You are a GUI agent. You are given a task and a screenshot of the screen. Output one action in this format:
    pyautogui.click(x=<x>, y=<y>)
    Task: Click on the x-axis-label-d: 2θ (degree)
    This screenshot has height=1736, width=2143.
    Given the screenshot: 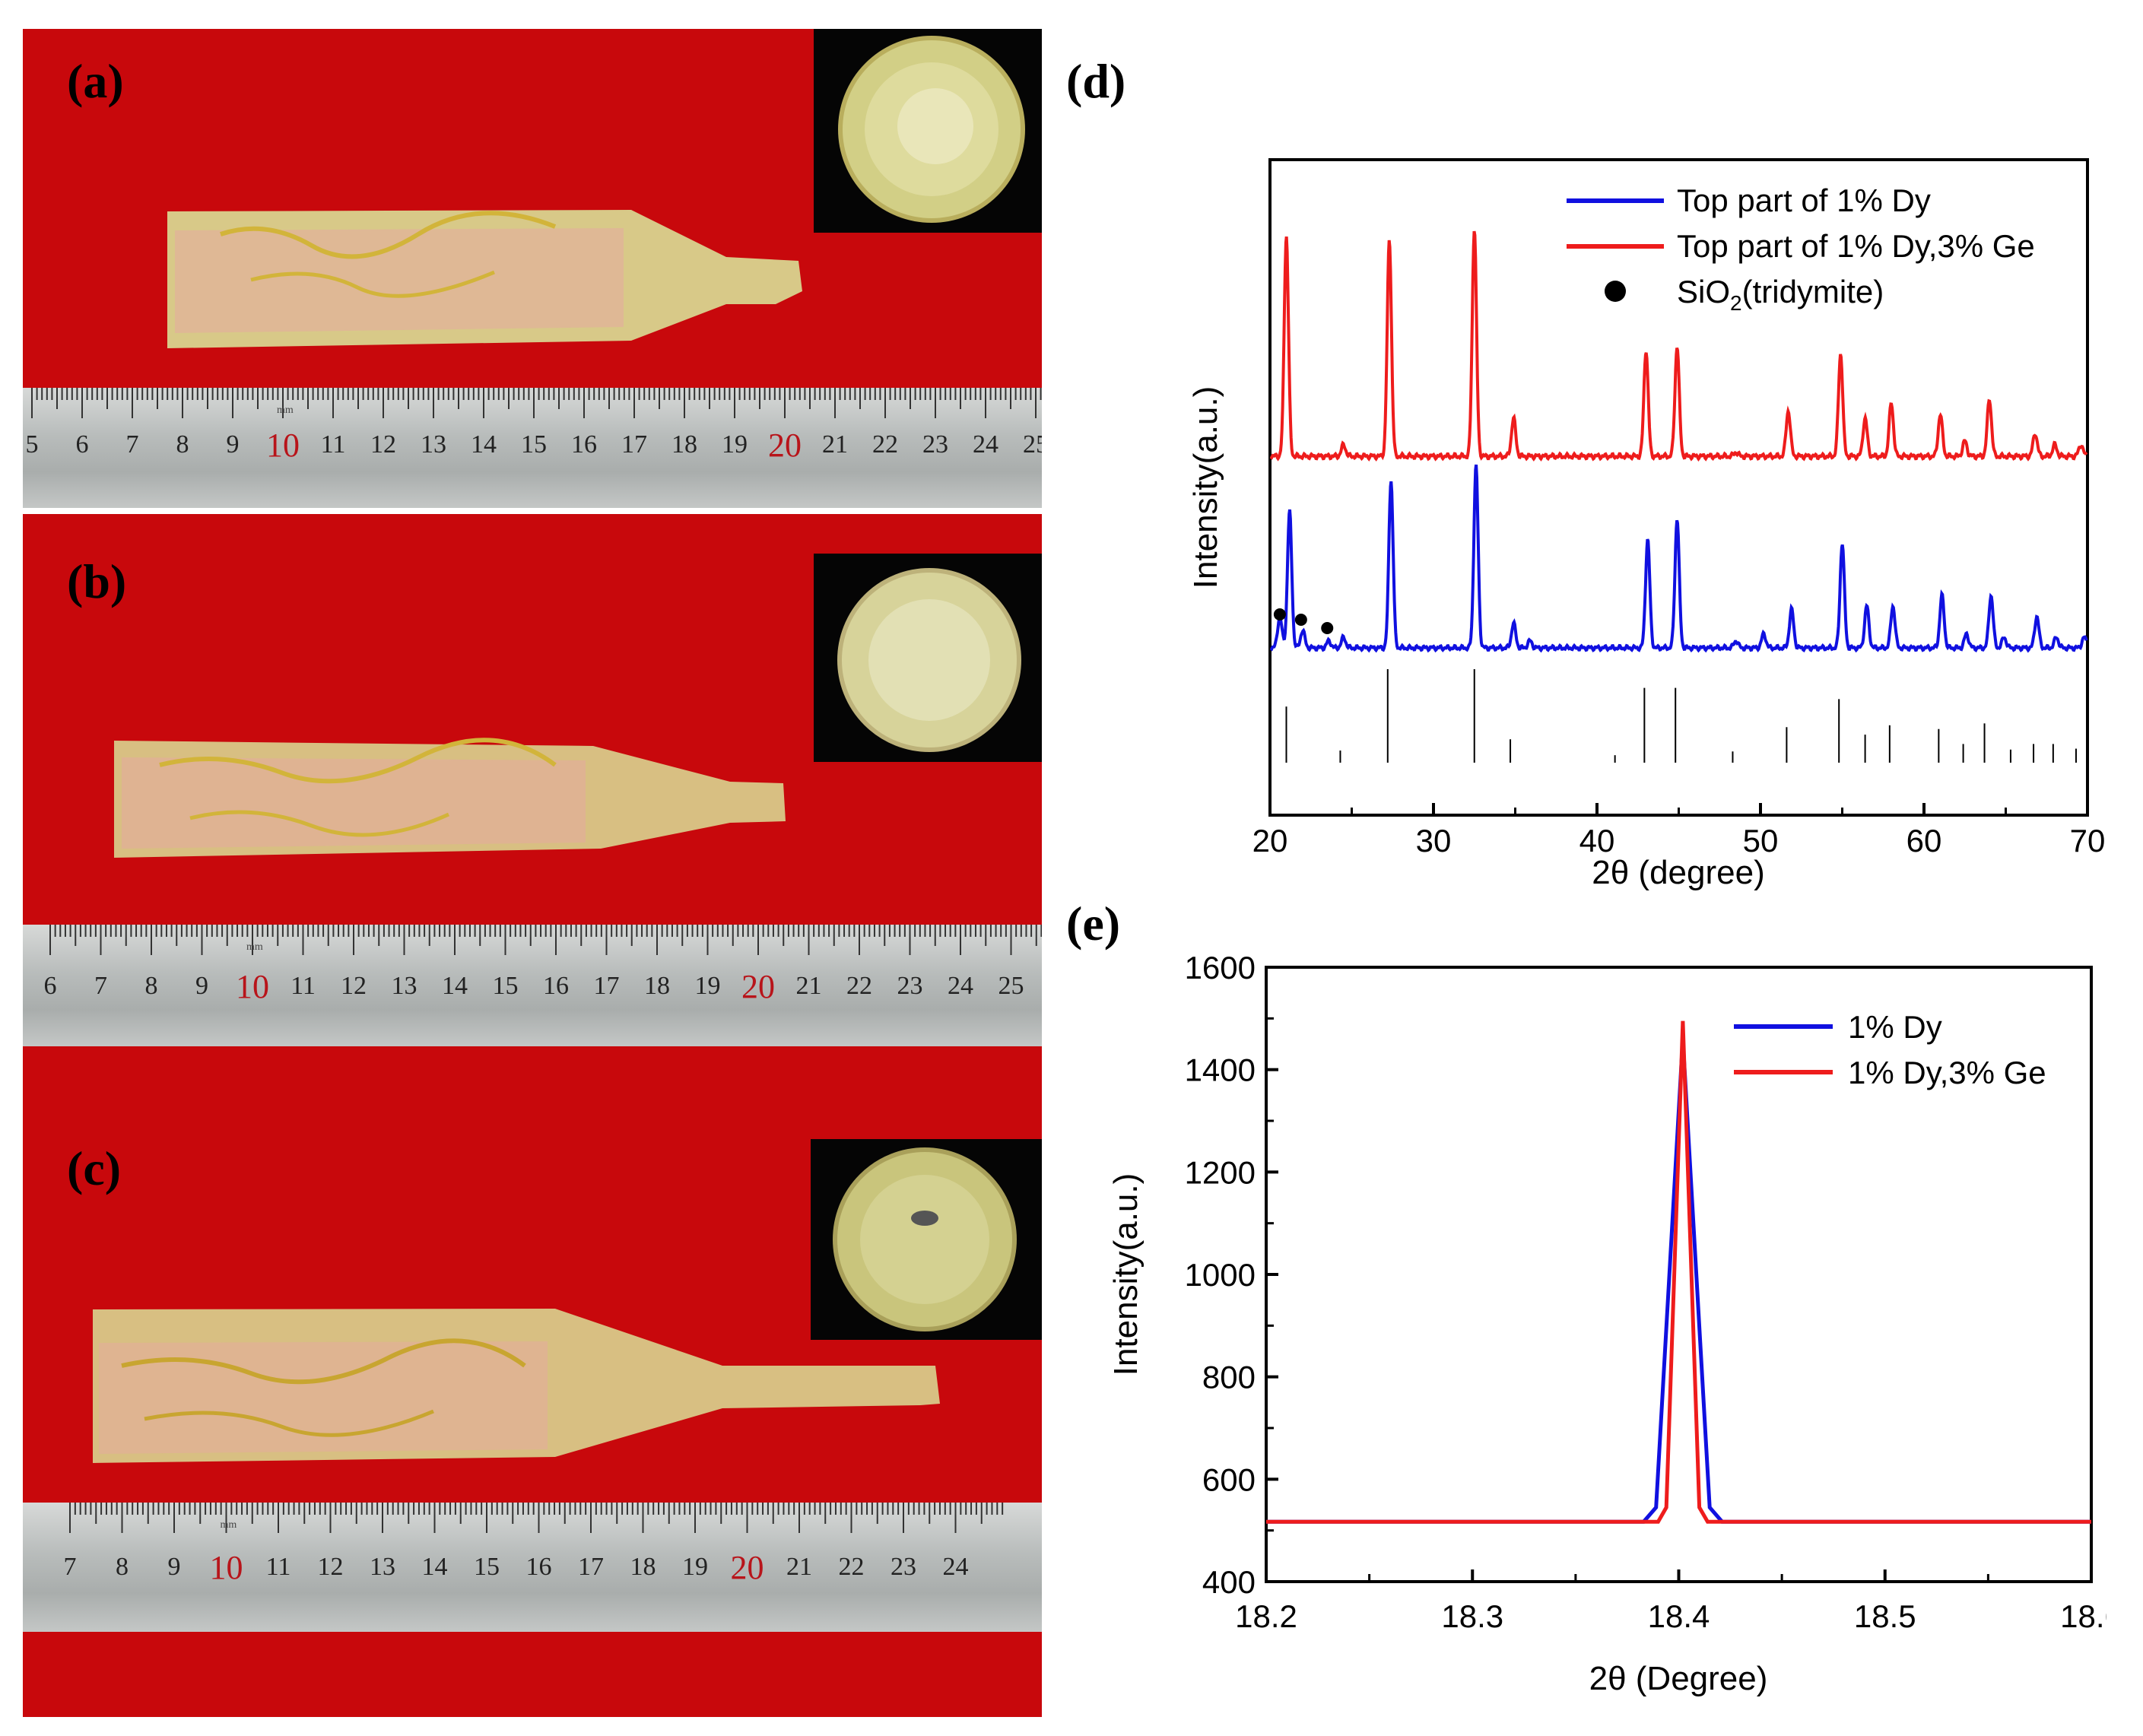 What is the action you would take?
    pyautogui.click(x=1678, y=872)
    